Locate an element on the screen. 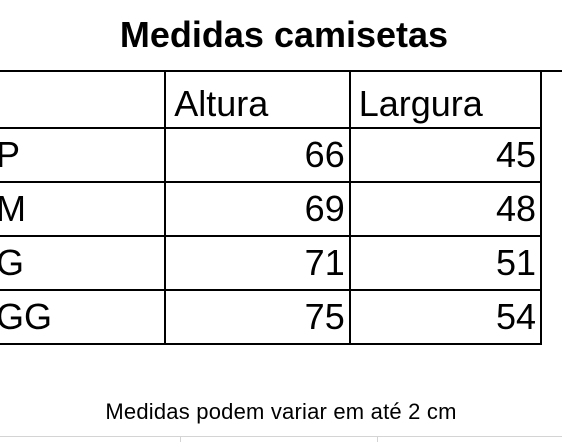 The height and width of the screenshot is (442, 562). table-row: G 71 51 is located at coordinates (271, 263).